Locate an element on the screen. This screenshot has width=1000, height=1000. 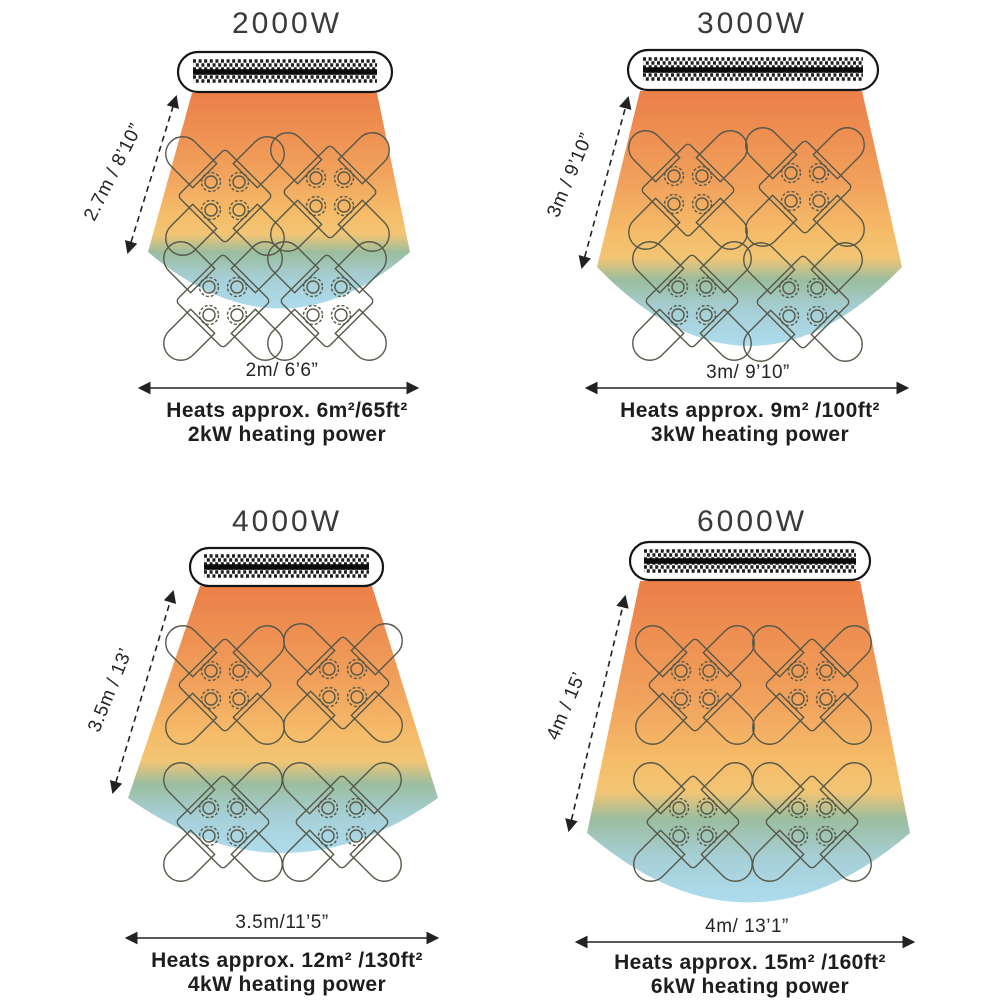
heated-area-label: Heats approx. 12m² /130ft² is located at coordinates (287, 960).